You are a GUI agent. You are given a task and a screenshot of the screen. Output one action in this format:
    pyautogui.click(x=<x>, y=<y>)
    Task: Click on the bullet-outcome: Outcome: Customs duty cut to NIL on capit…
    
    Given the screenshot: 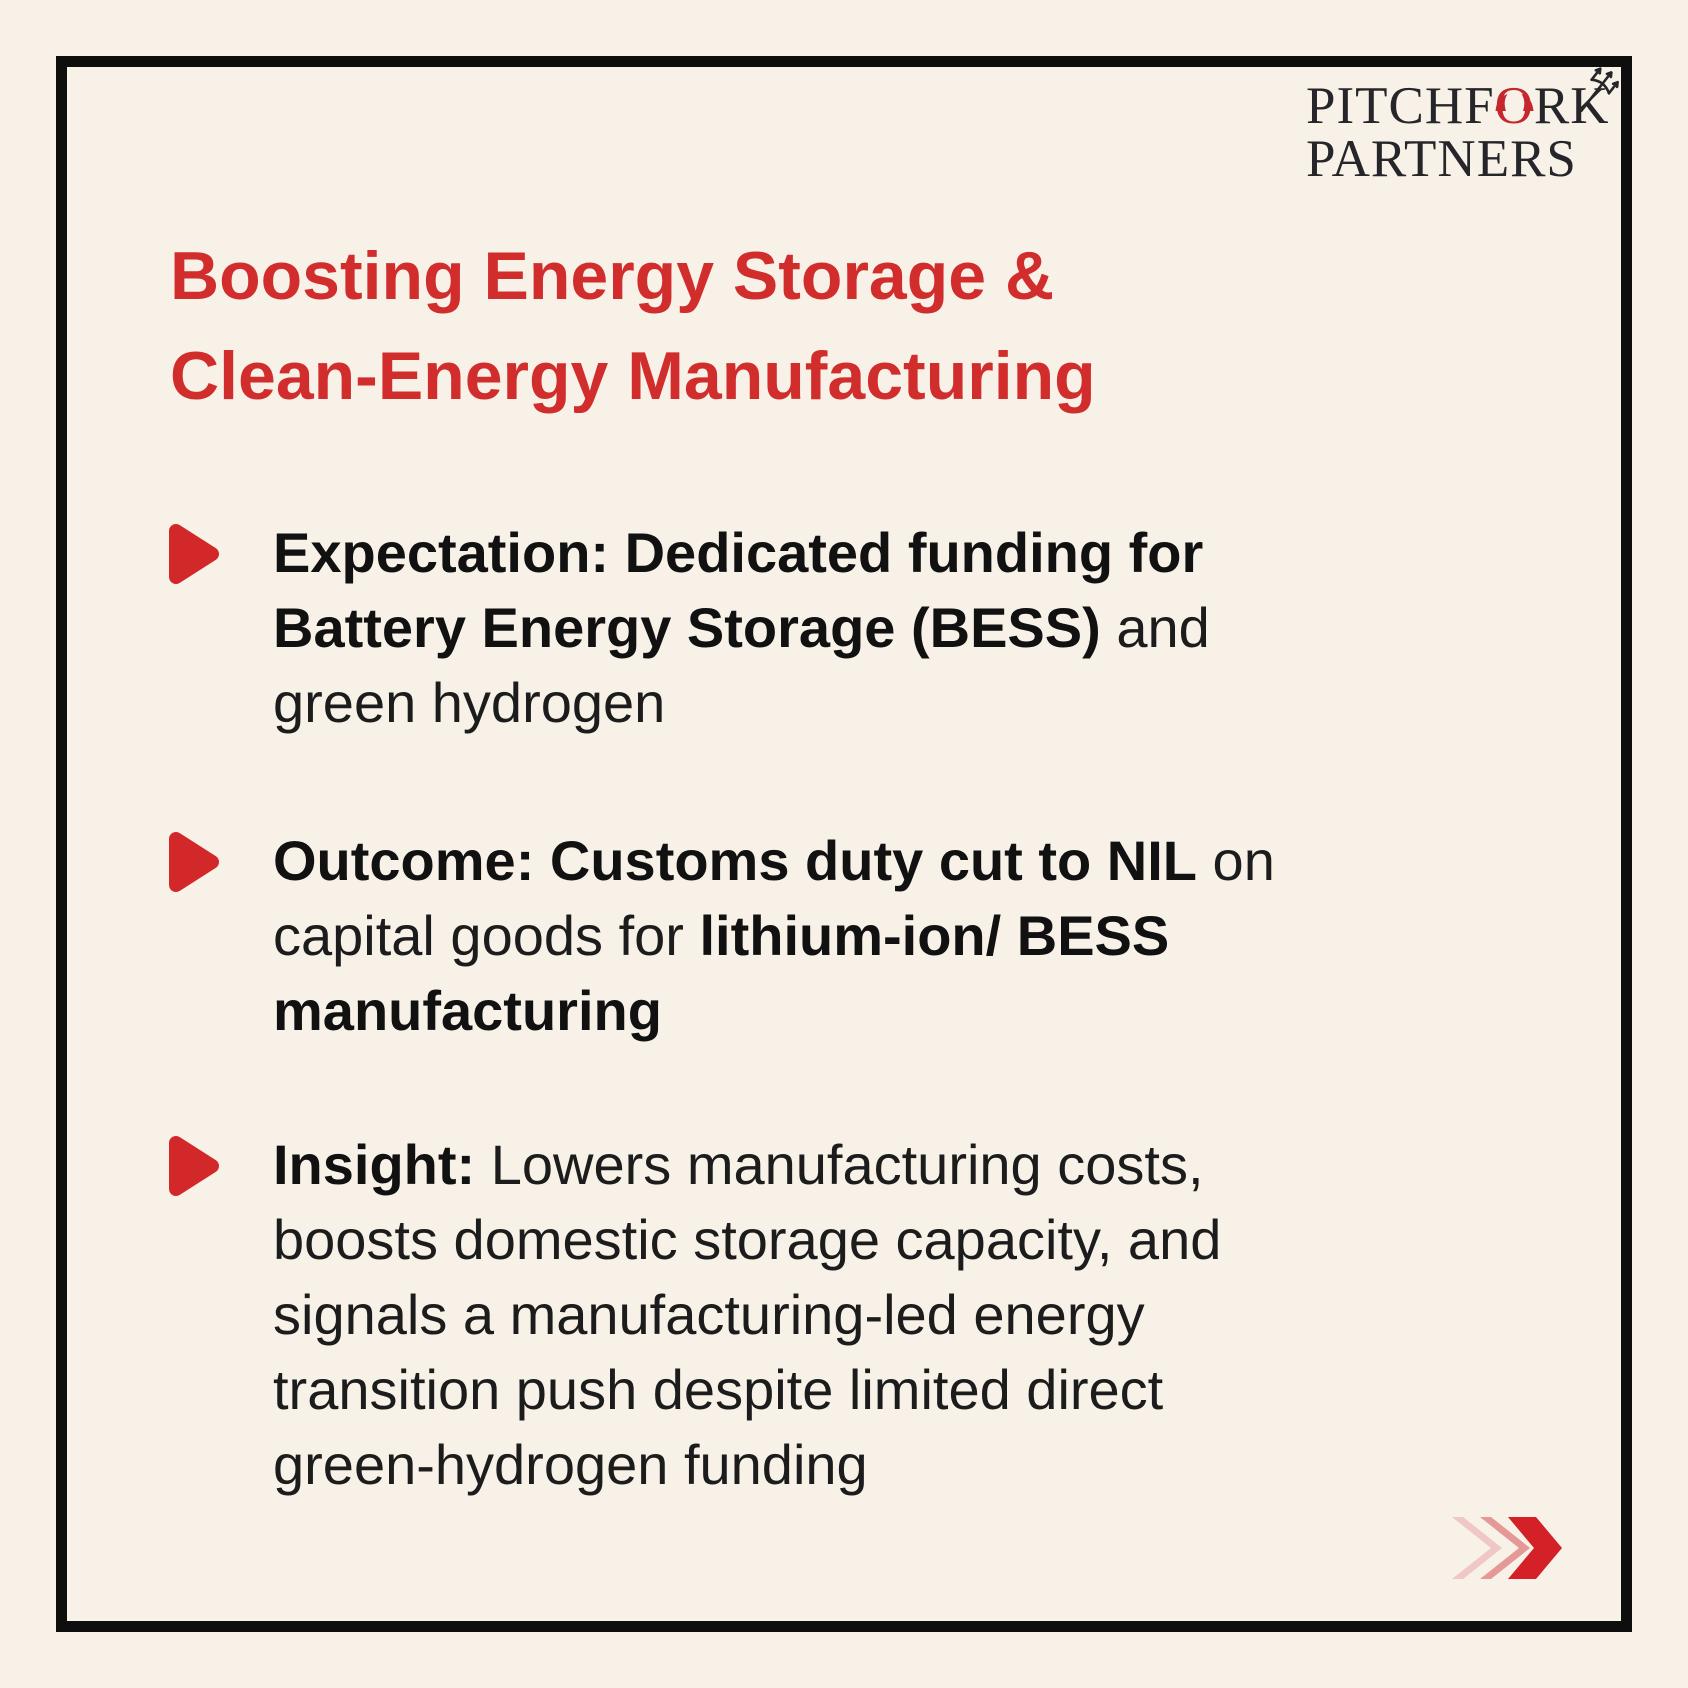 What is the action you would take?
    pyautogui.click(x=728, y=935)
    